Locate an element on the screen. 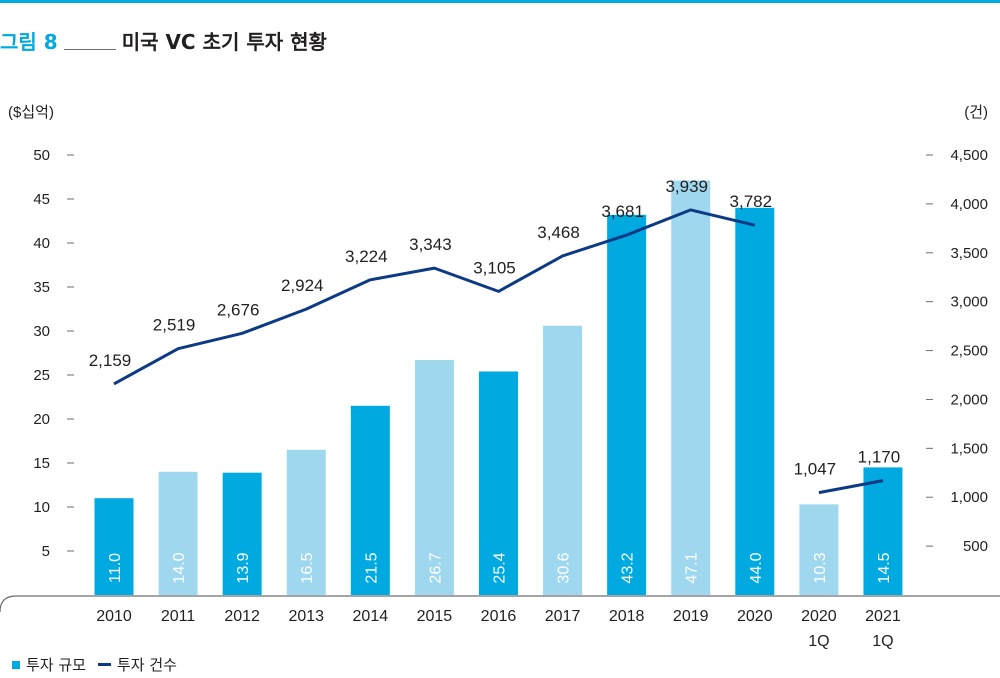  x-axis-tick-label: 2011 is located at coordinates (178, 616).